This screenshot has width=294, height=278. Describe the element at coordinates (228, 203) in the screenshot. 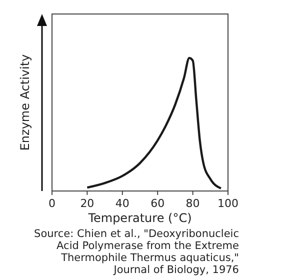

I see `x-tick-label: 100` at that location.